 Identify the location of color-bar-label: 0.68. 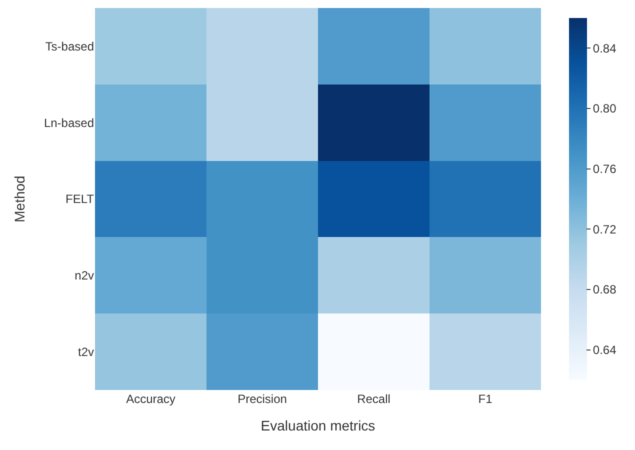
(604, 289).